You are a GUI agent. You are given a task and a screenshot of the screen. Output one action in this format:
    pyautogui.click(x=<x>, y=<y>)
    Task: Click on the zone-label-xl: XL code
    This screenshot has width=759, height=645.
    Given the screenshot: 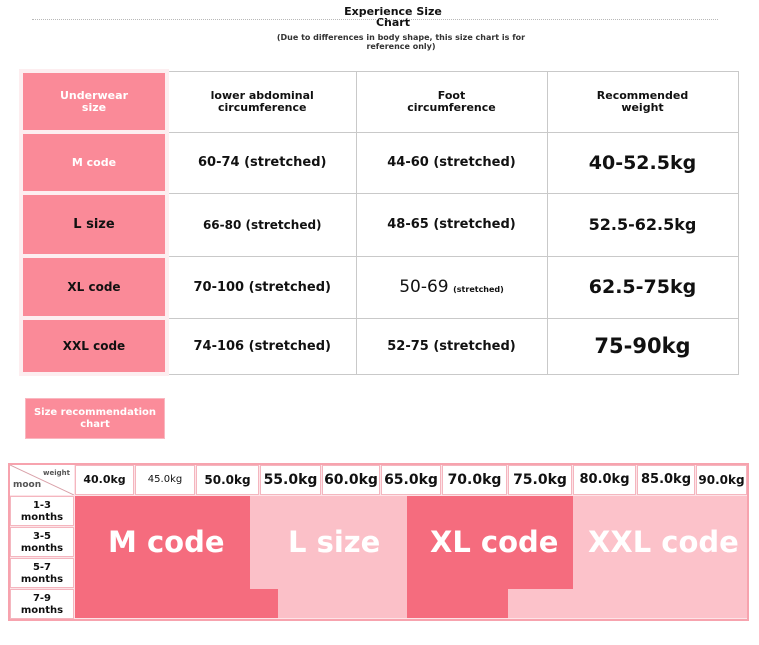 What is the action you would take?
    pyautogui.click(x=494, y=542)
    